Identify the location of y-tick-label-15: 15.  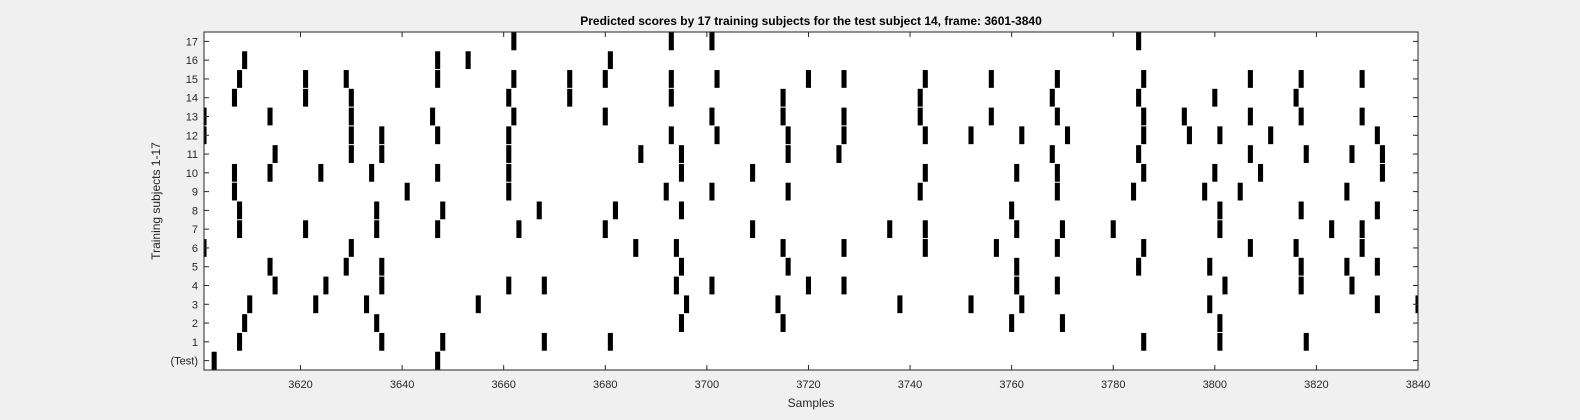
(192, 80).